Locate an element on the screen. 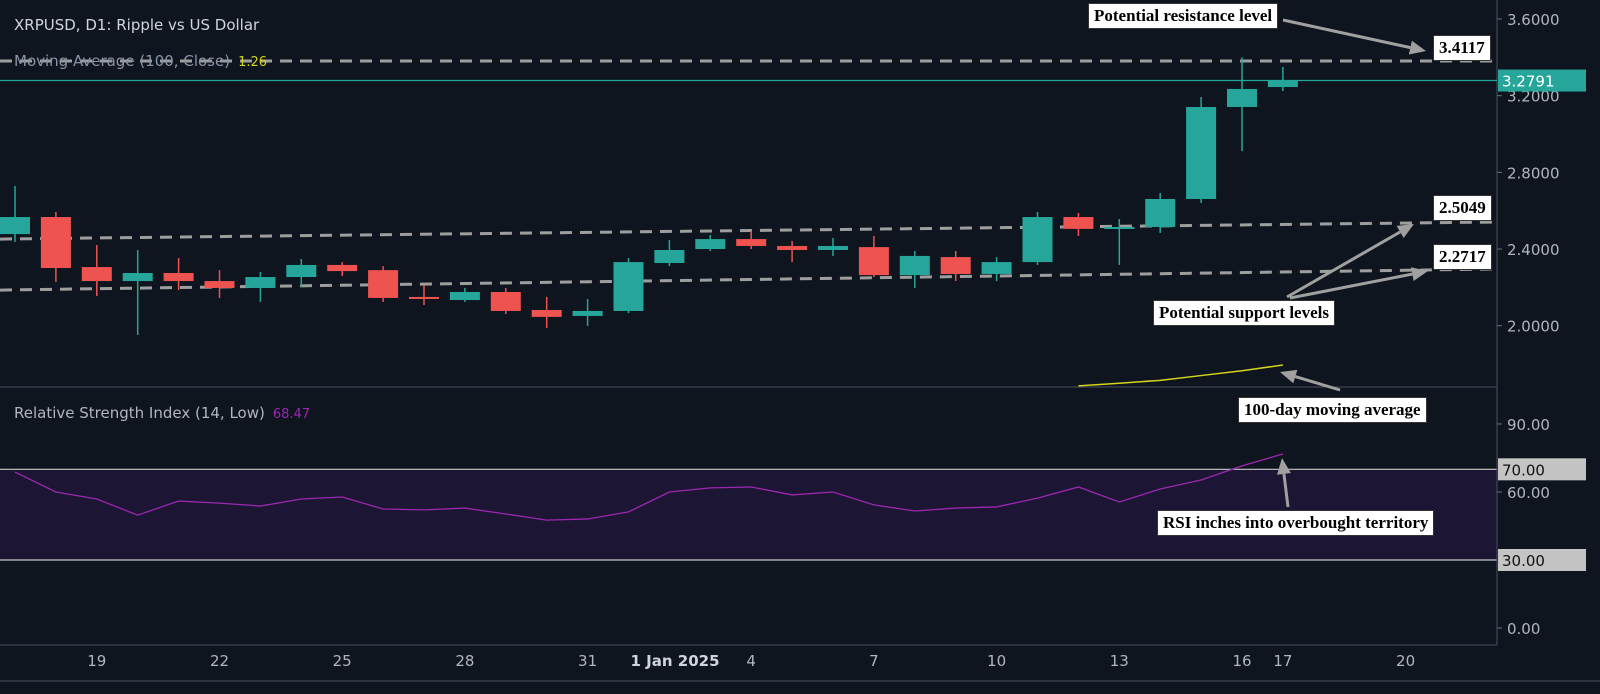  price-tick-label: 2.4000 is located at coordinates (1533, 250).